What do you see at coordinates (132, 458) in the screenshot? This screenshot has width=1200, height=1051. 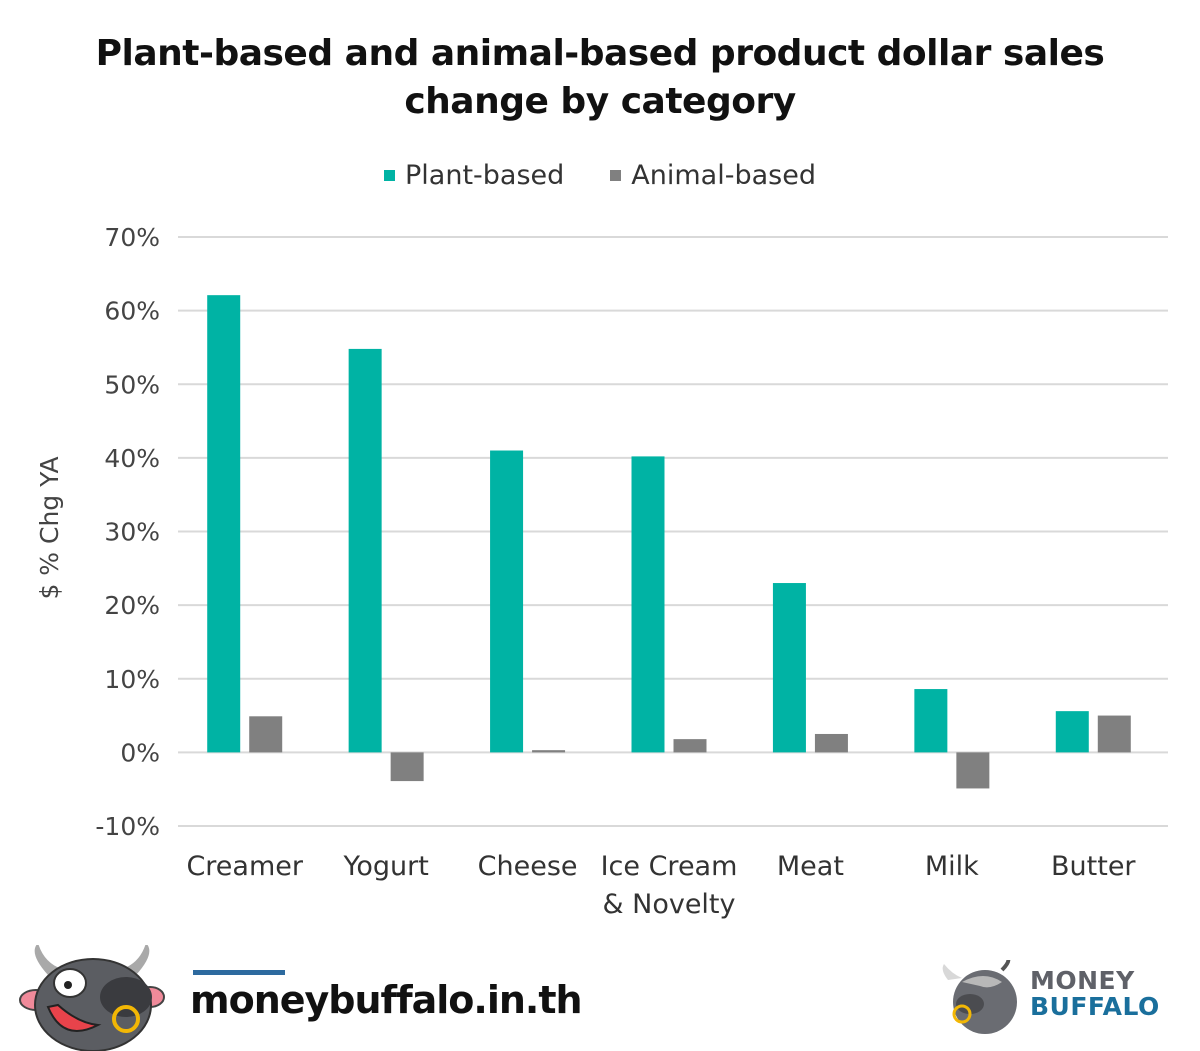 I see `y-tick-label: 40%` at bounding box center [132, 458].